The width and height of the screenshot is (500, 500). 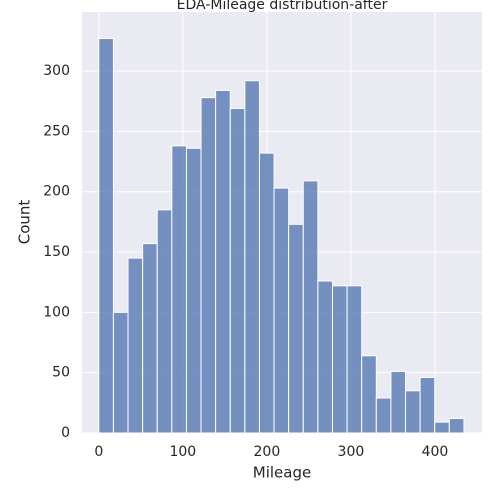 I want to click on x-tick-label: 300, so click(x=351, y=452).